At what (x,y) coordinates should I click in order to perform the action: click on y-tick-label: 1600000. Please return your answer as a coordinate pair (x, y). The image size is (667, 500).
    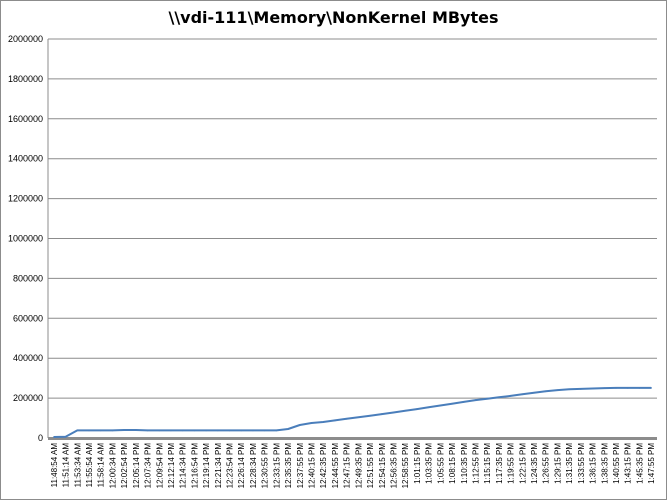
    Looking at the image, I should click on (25, 119).